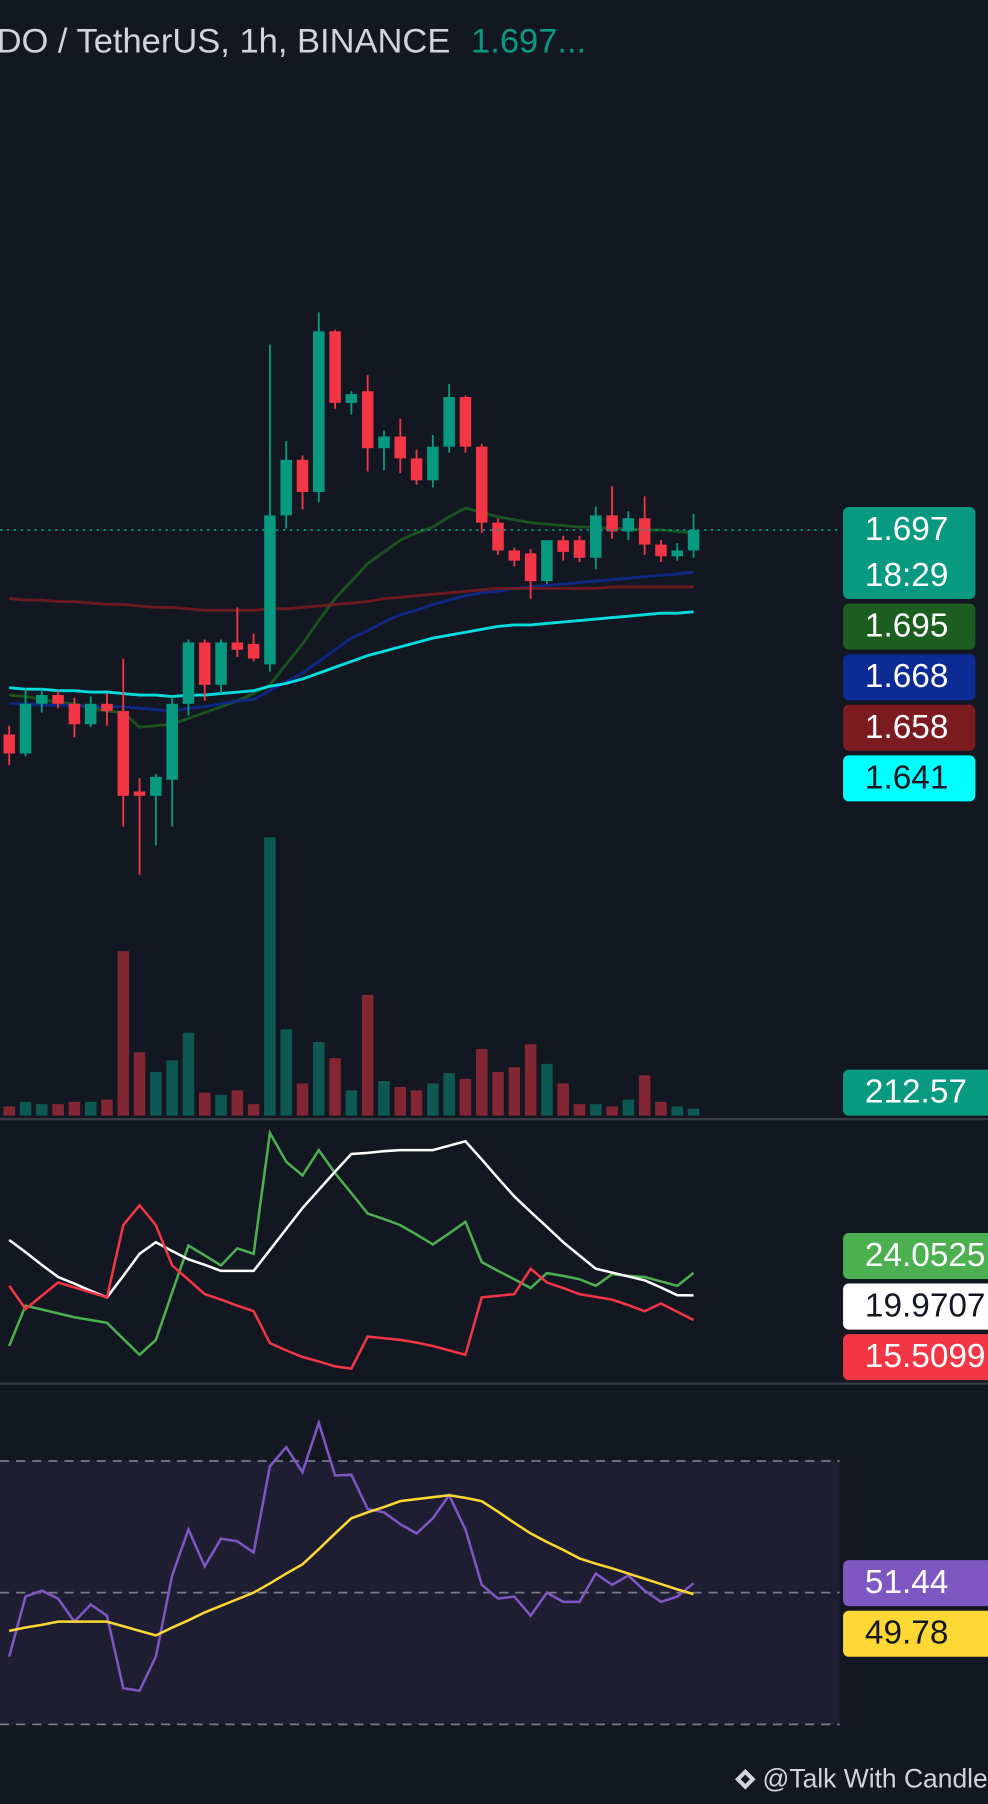 This screenshot has height=1804, width=988. I want to click on chart-title: DO / TetherUS, 1h, BINANCE, so click(225, 42).